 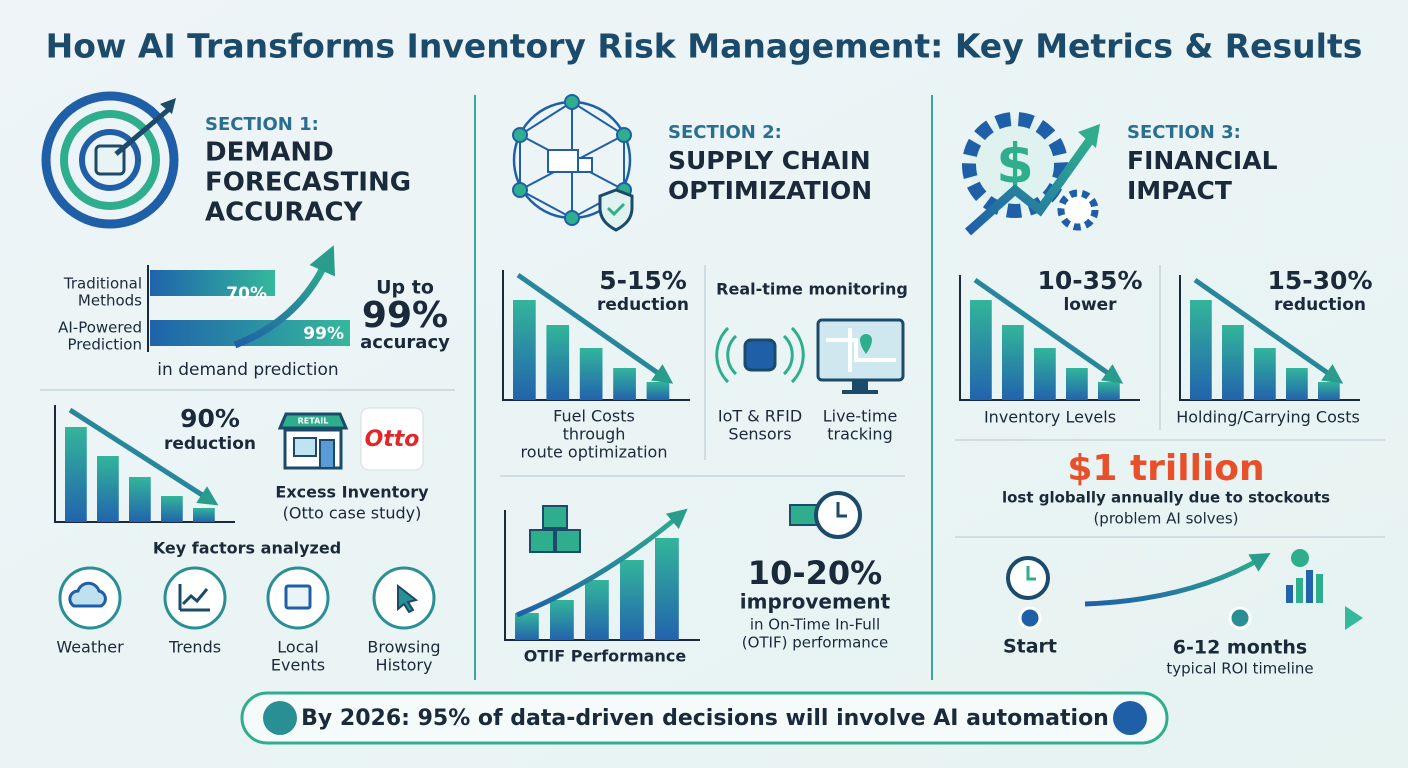 I want to click on caption: Holding/Carrying Costs, so click(x=1268, y=417).